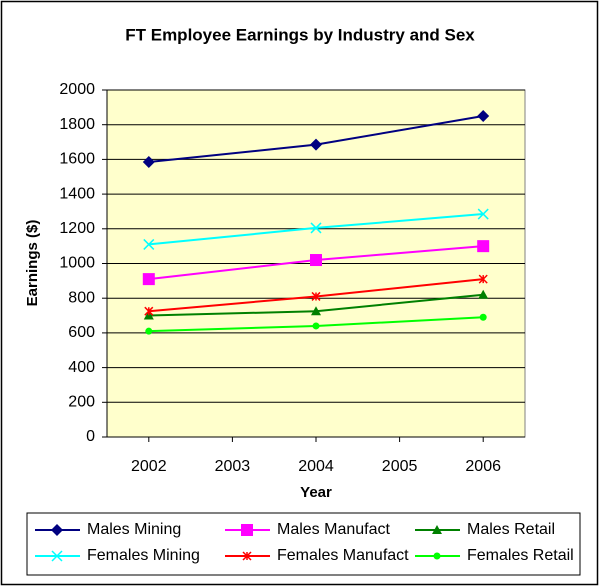 Image resolution: width=600 pixels, height=587 pixels. I want to click on y-tick-label: 0, so click(90, 436).